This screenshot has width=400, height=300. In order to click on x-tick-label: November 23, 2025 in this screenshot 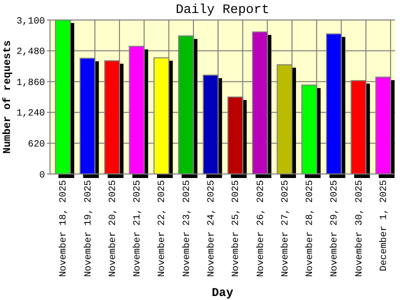, I will do `click(186, 228)`.